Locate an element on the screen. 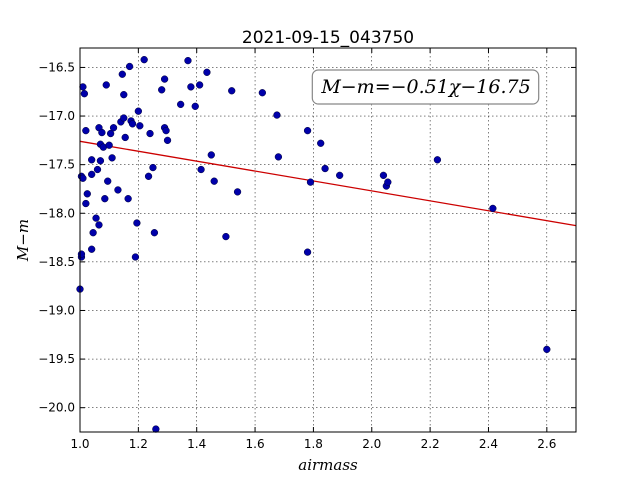  annotation-box is located at coordinates (425, 87).